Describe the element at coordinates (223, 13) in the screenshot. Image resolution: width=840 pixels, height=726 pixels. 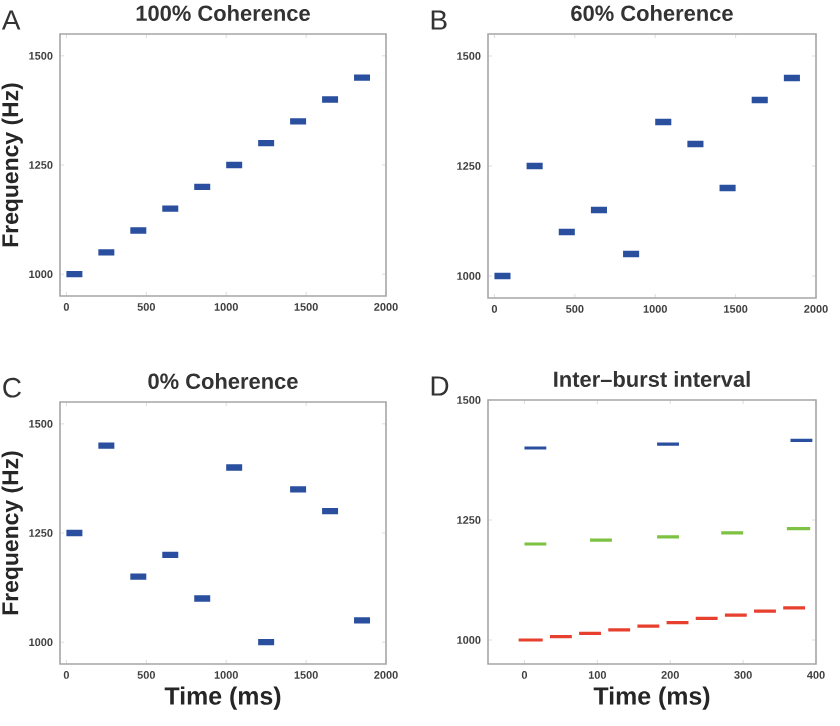
I see `chart-title: 100% Coherence` at that location.